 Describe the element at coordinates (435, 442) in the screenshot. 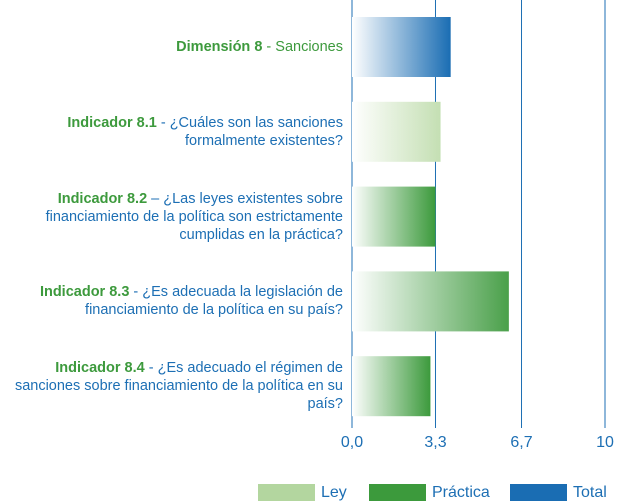

I see `x-tick-label: 3,3` at that location.